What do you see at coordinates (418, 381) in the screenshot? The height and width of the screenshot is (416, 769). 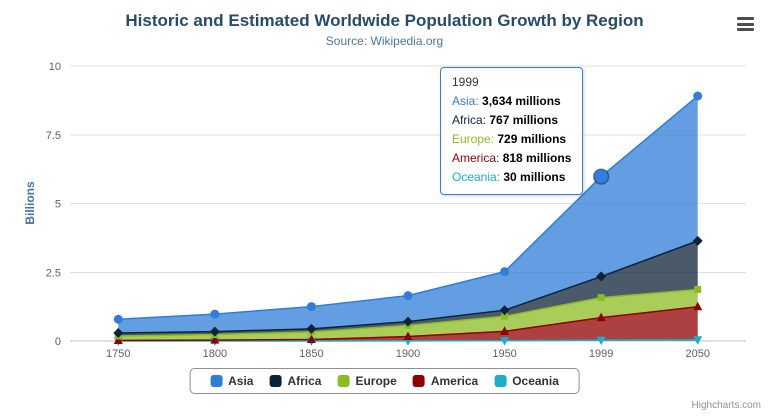 I see `legend-symbol-america` at bounding box center [418, 381].